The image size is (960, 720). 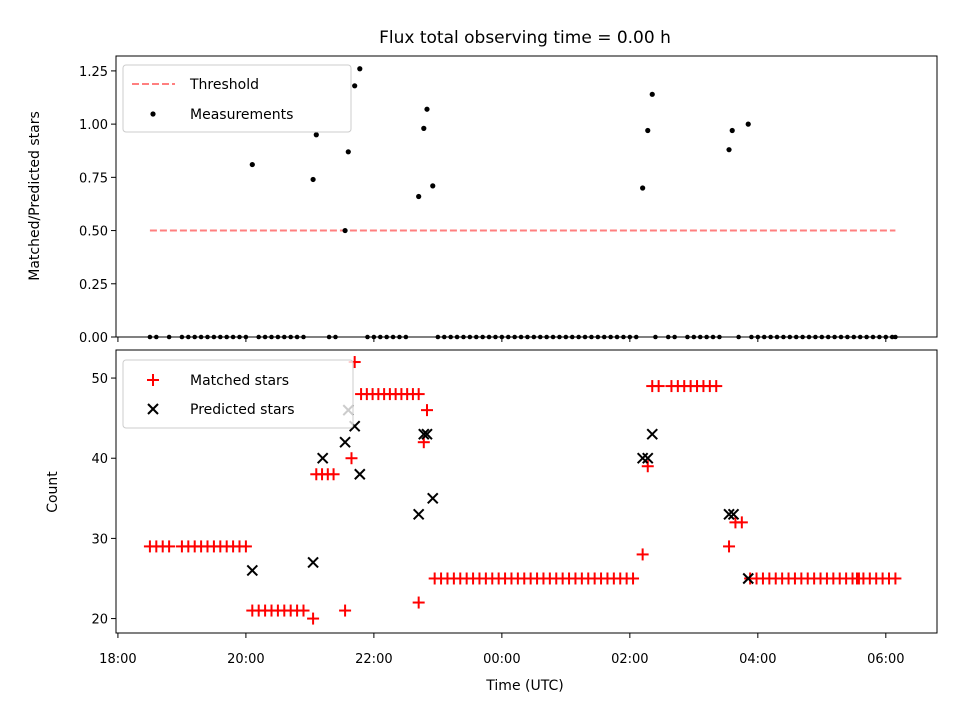 What do you see at coordinates (245, 659) in the screenshot?
I see `bottom-x-tick-label: 20:00` at bounding box center [245, 659].